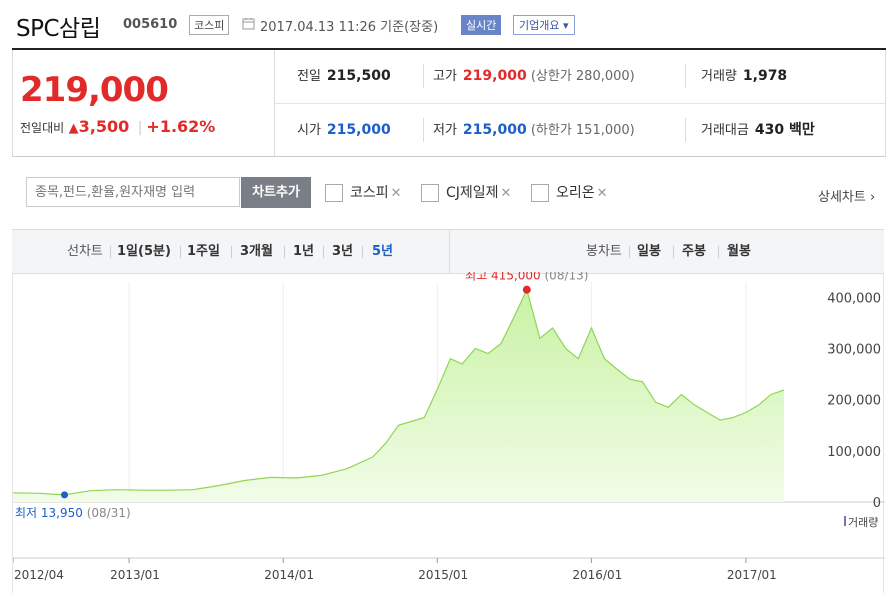  I want to click on open-label: 시가, so click(309, 130).